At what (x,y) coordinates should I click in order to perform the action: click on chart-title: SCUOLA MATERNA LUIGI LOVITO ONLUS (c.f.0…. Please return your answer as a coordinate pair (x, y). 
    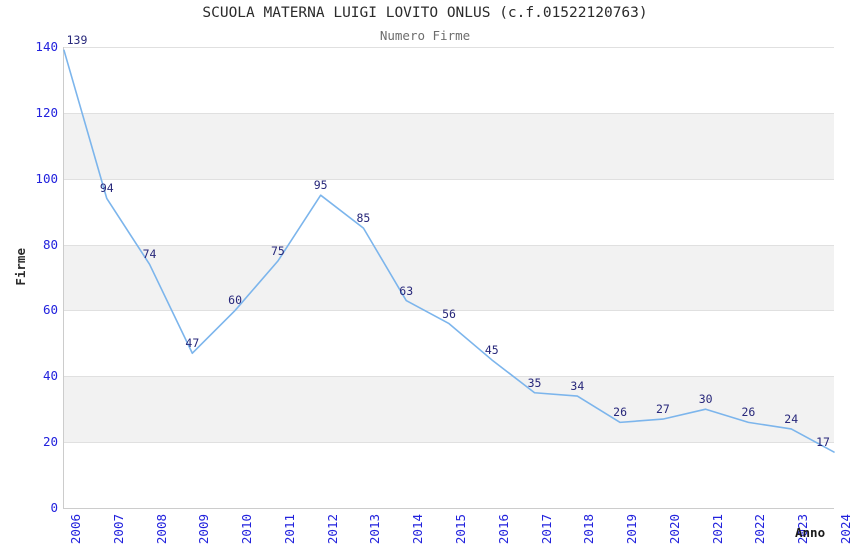
    Looking at the image, I should click on (425, 13).